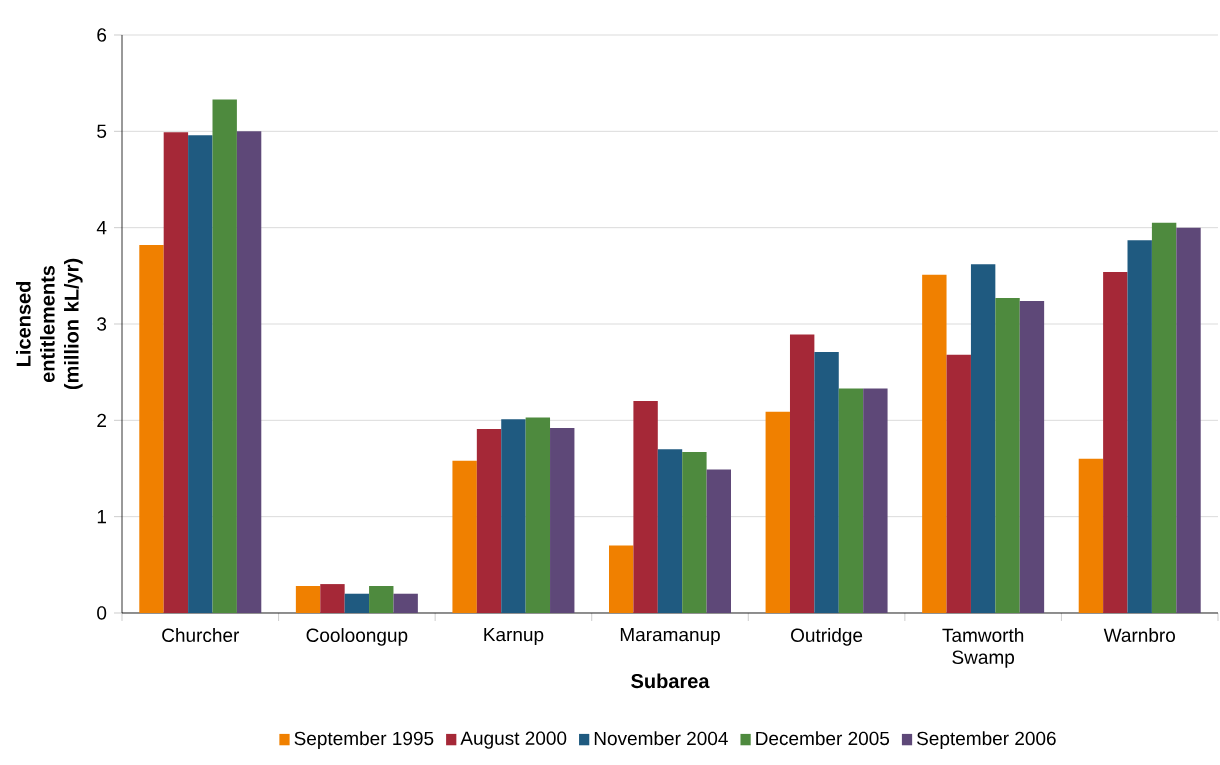  Describe the element at coordinates (102, 613) in the screenshot. I see `y-tick-label: 0` at that location.